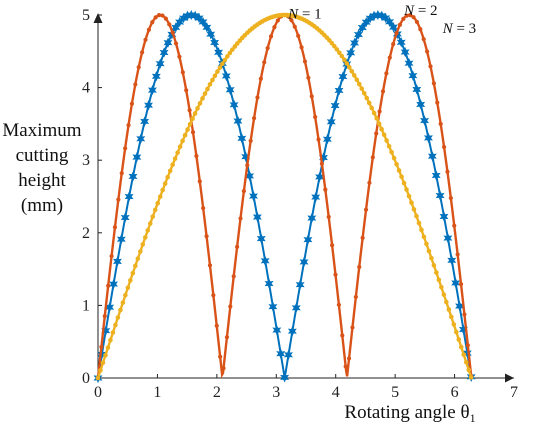  Describe the element at coordinates (42, 205) in the screenshot. I see `y-axis-title-line-4: (mm)` at that location.